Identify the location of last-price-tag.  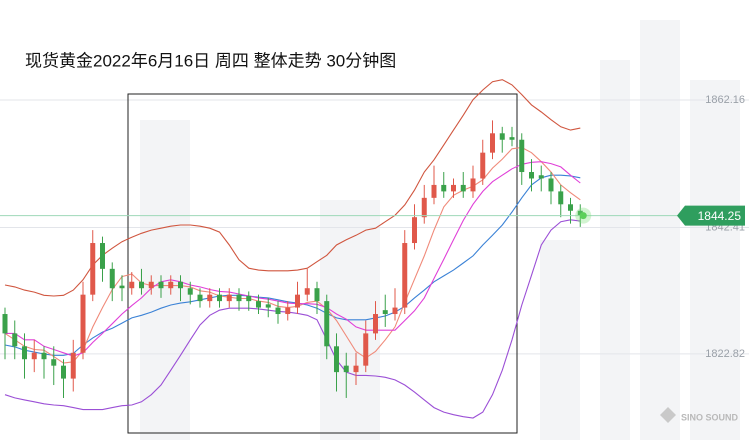
(711, 215).